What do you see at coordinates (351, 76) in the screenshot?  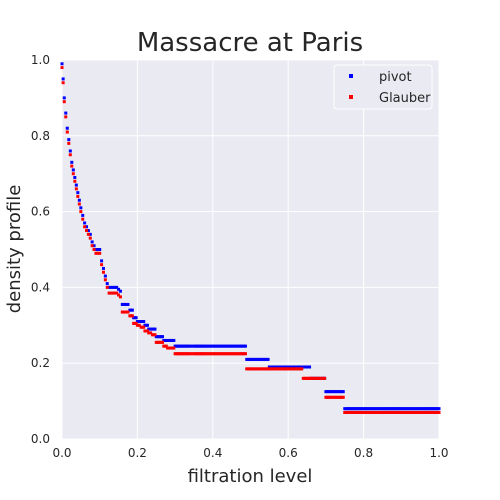 I see `legend-swatch-pivot` at bounding box center [351, 76].